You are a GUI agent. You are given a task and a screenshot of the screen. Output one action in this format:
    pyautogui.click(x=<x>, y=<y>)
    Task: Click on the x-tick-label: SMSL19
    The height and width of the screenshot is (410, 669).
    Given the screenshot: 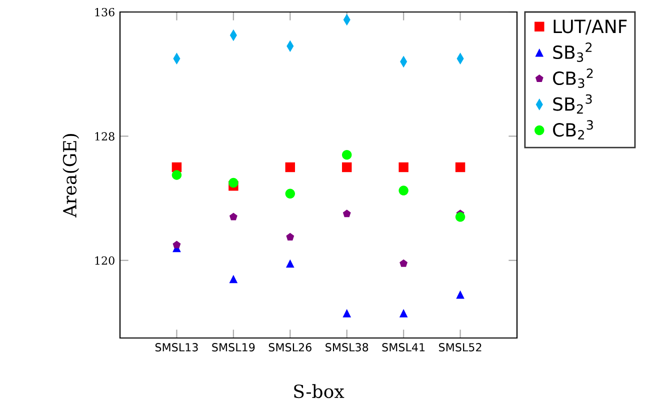 What is the action you would take?
    pyautogui.click(x=233, y=347)
    